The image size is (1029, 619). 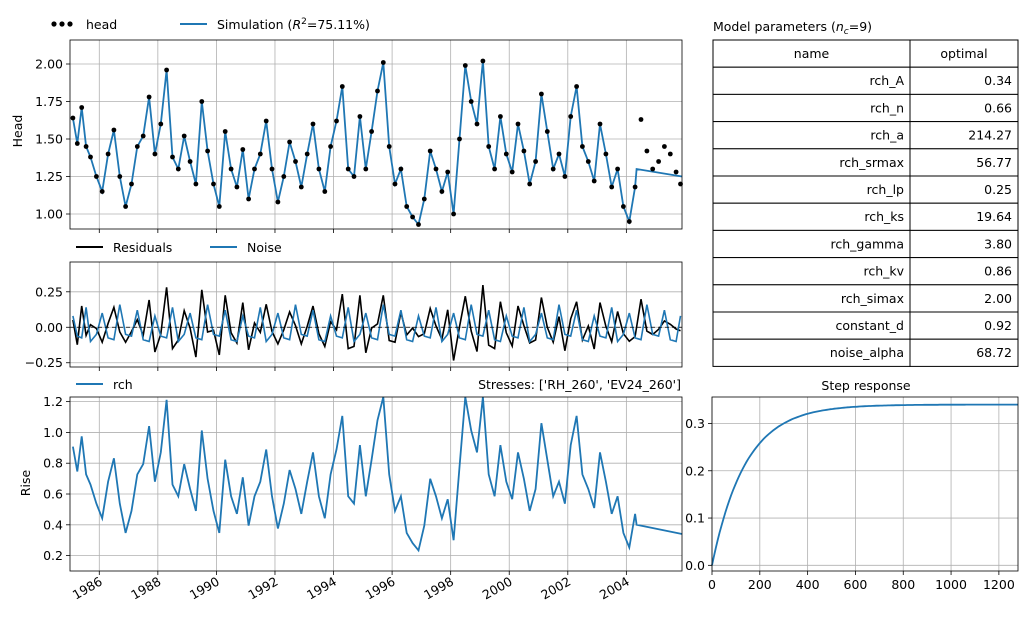 What do you see at coordinates (62, 24) in the screenshot?
I see `head-legend-marker` at bounding box center [62, 24].